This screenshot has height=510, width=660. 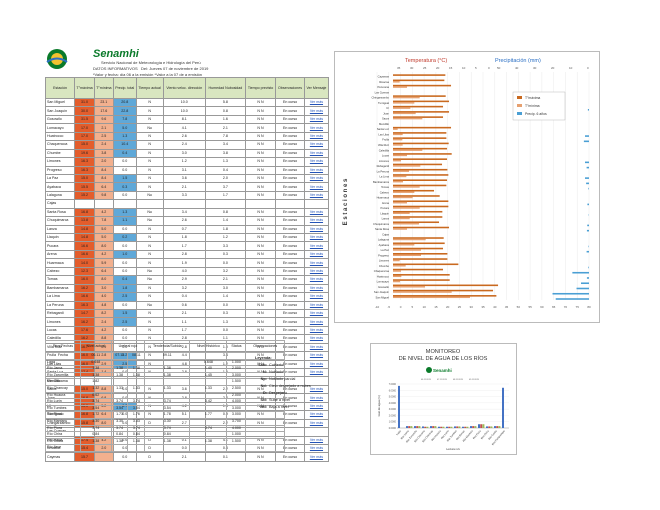 What do you see at coordinates (260, 204) in the screenshot?
I see `forecast-value` at bounding box center [260, 204].